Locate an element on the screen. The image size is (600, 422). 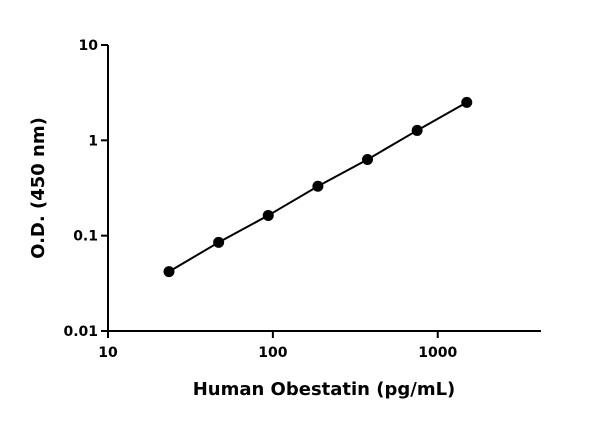
y-tick-label: 1 is located at coordinates (93, 141).